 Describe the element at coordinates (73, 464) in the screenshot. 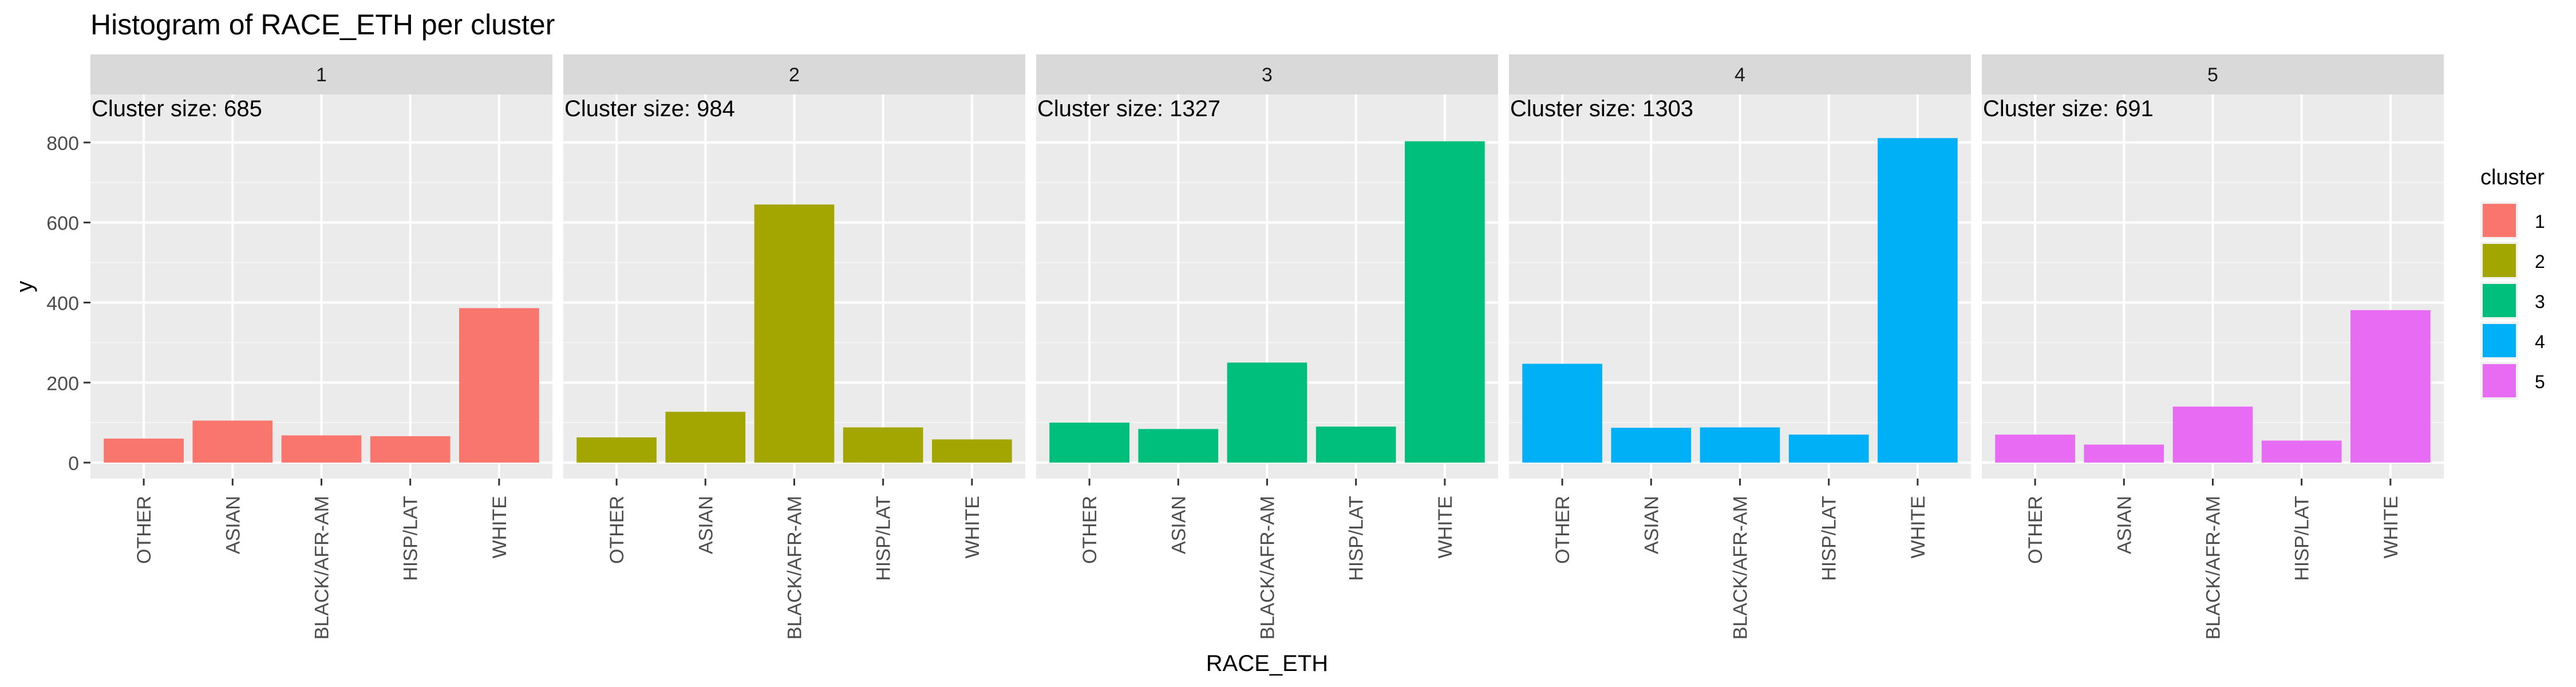

I see `y-tick-label: 0` at that location.